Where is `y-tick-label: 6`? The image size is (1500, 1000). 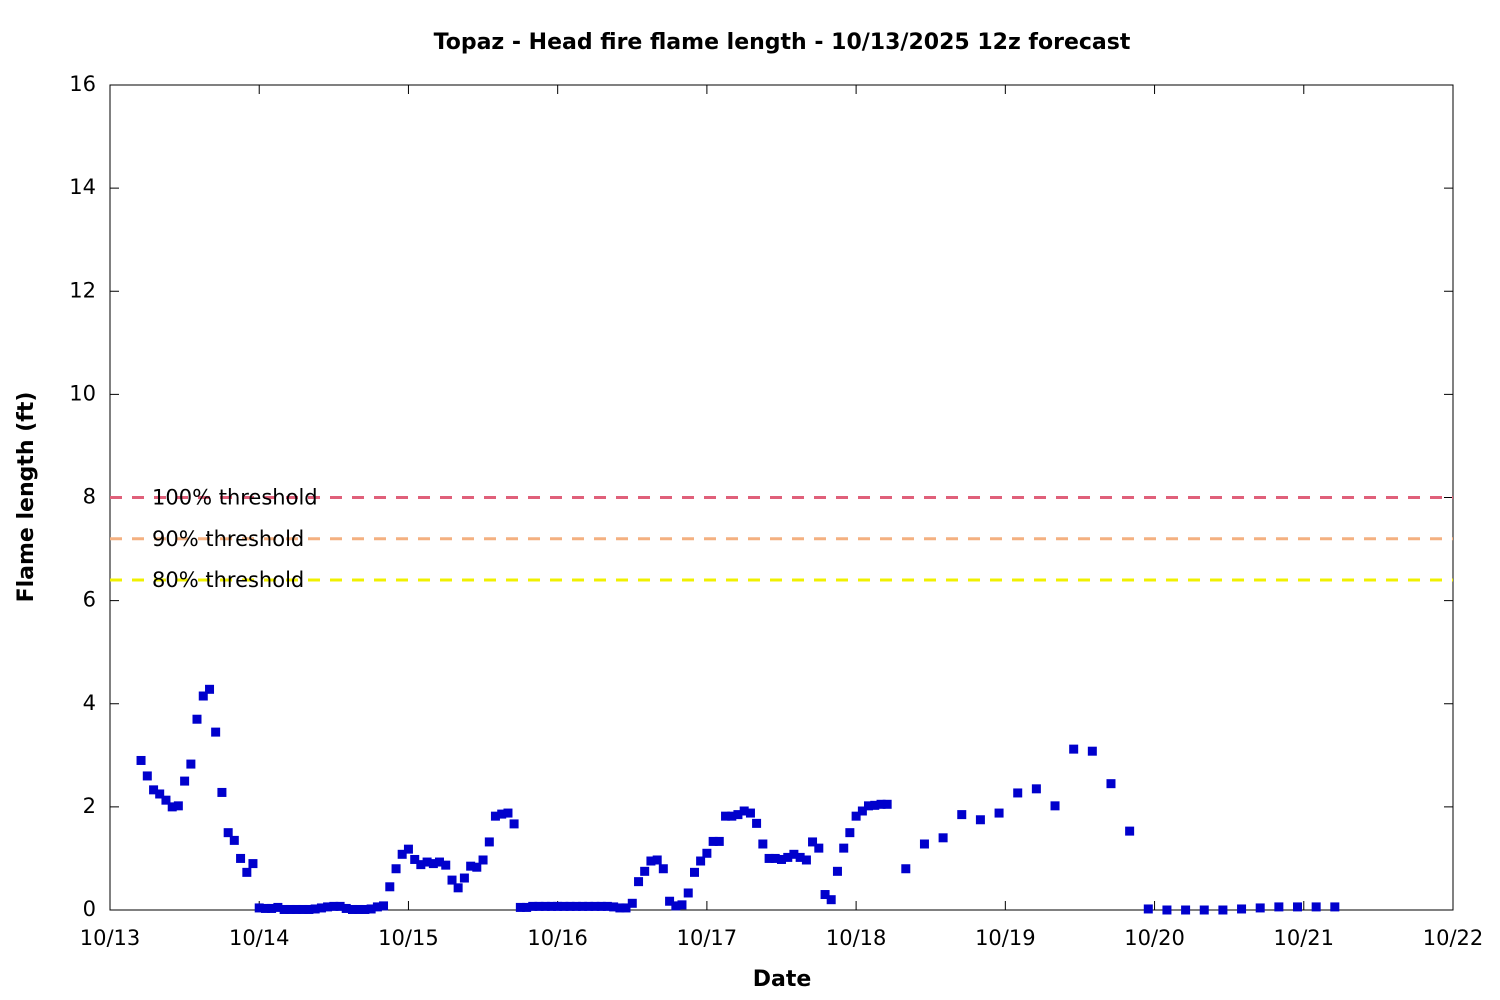 y-tick-label: 6 is located at coordinates (89, 600).